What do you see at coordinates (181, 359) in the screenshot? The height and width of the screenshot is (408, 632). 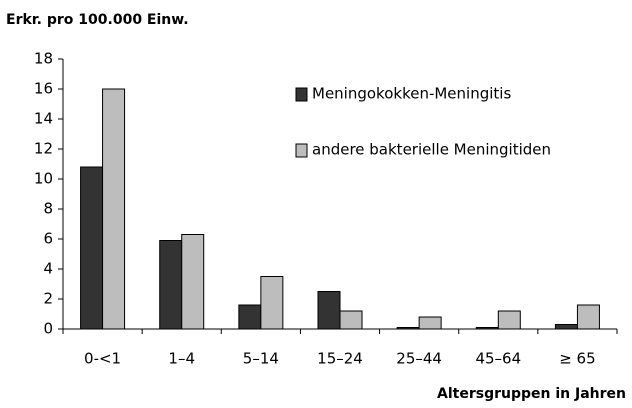 I see `x-tick-label: 1–4` at bounding box center [181, 359].